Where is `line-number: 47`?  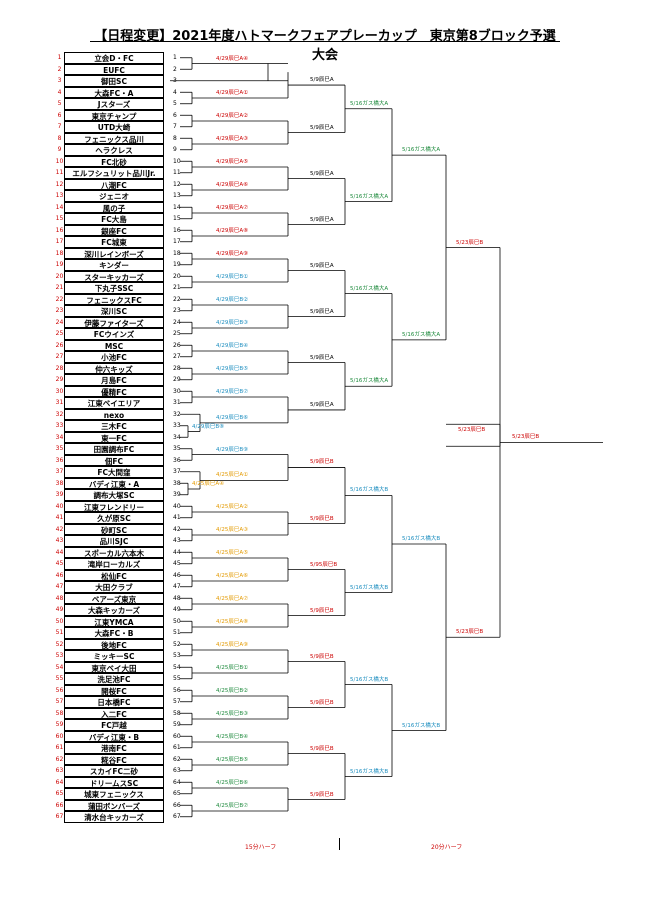
line-number: 47 is located at coordinates (177, 586).